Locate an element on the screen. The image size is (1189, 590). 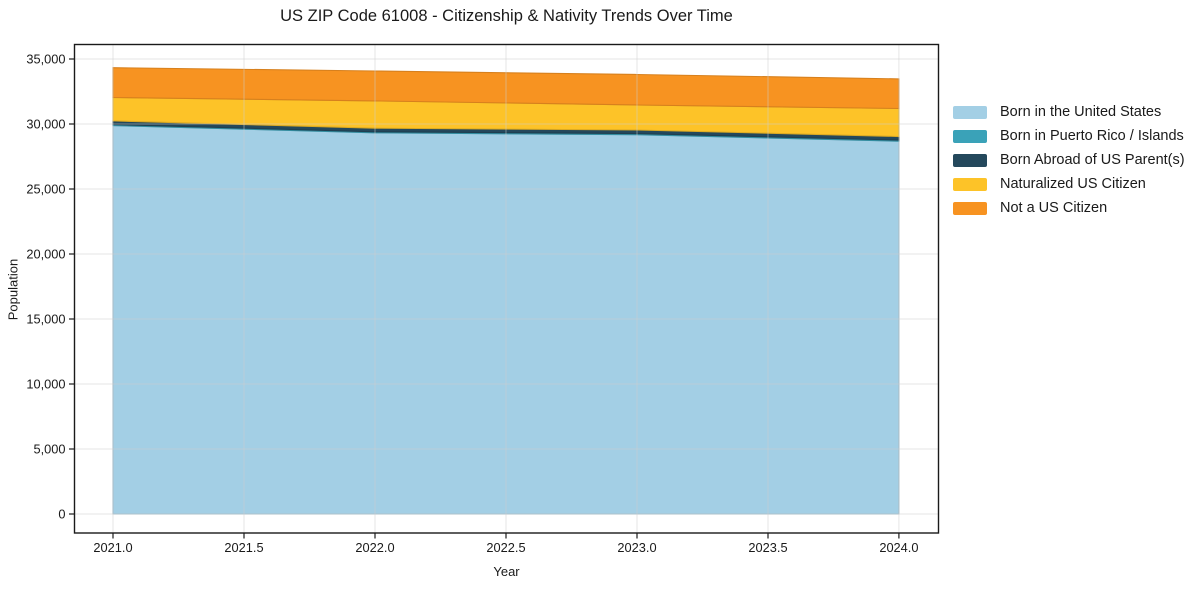
y-tick-label: 30,000 is located at coordinates (45, 123).